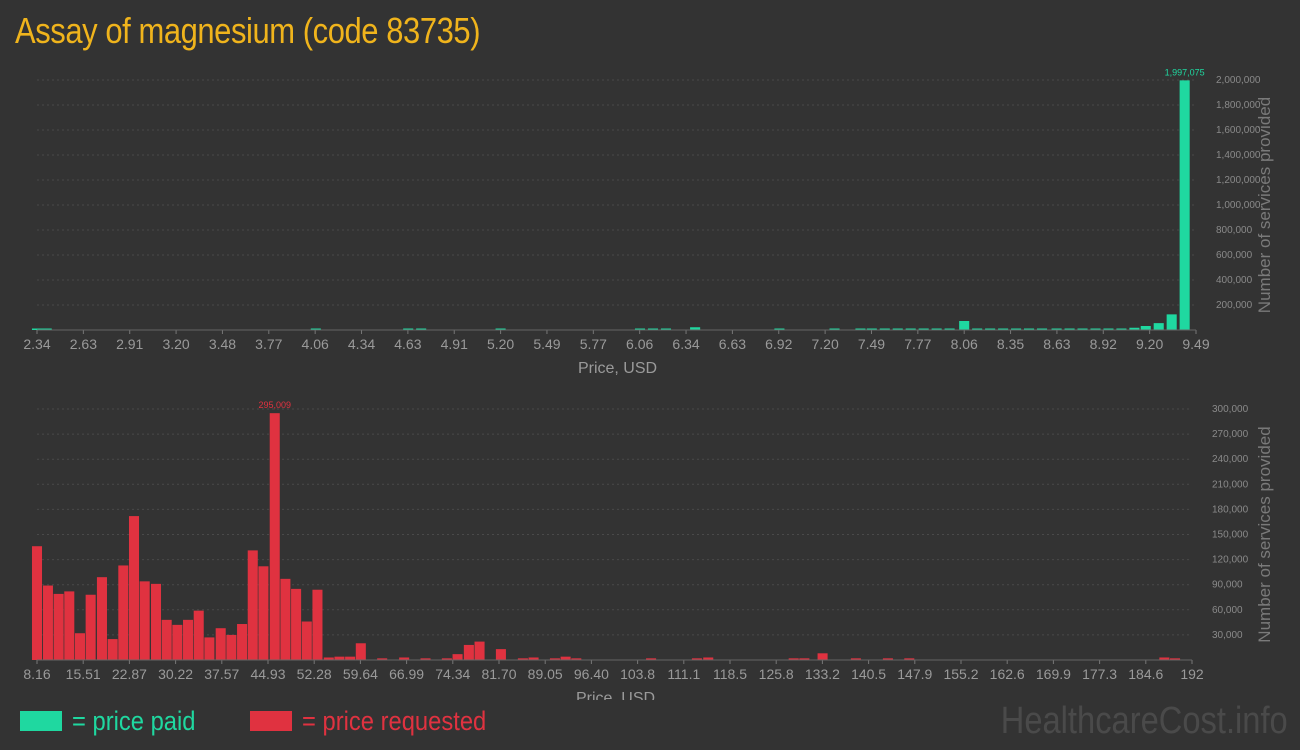  What do you see at coordinates (964, 344) in the screenshot?
I see `x-tick-label: 8.06` at bounding box center [964, 344].